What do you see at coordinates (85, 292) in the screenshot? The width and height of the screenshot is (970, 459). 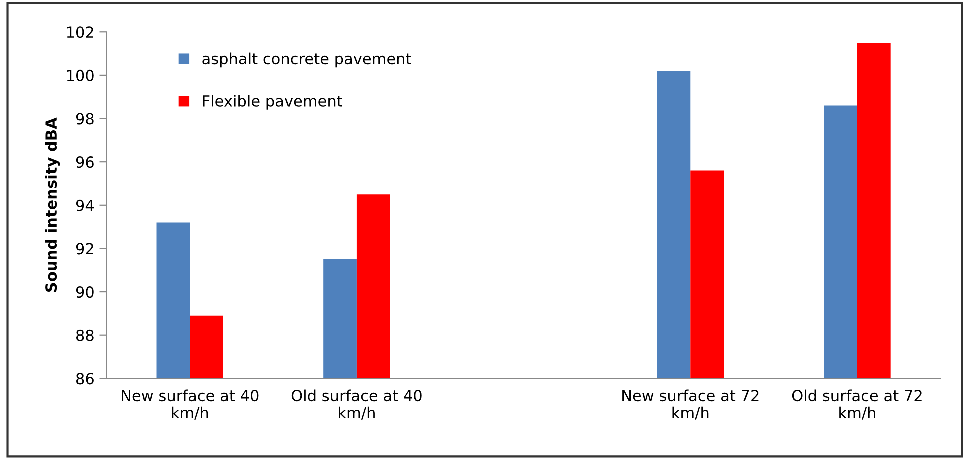 I see `y-tick-label: 90` at bounding box center [85, 292].